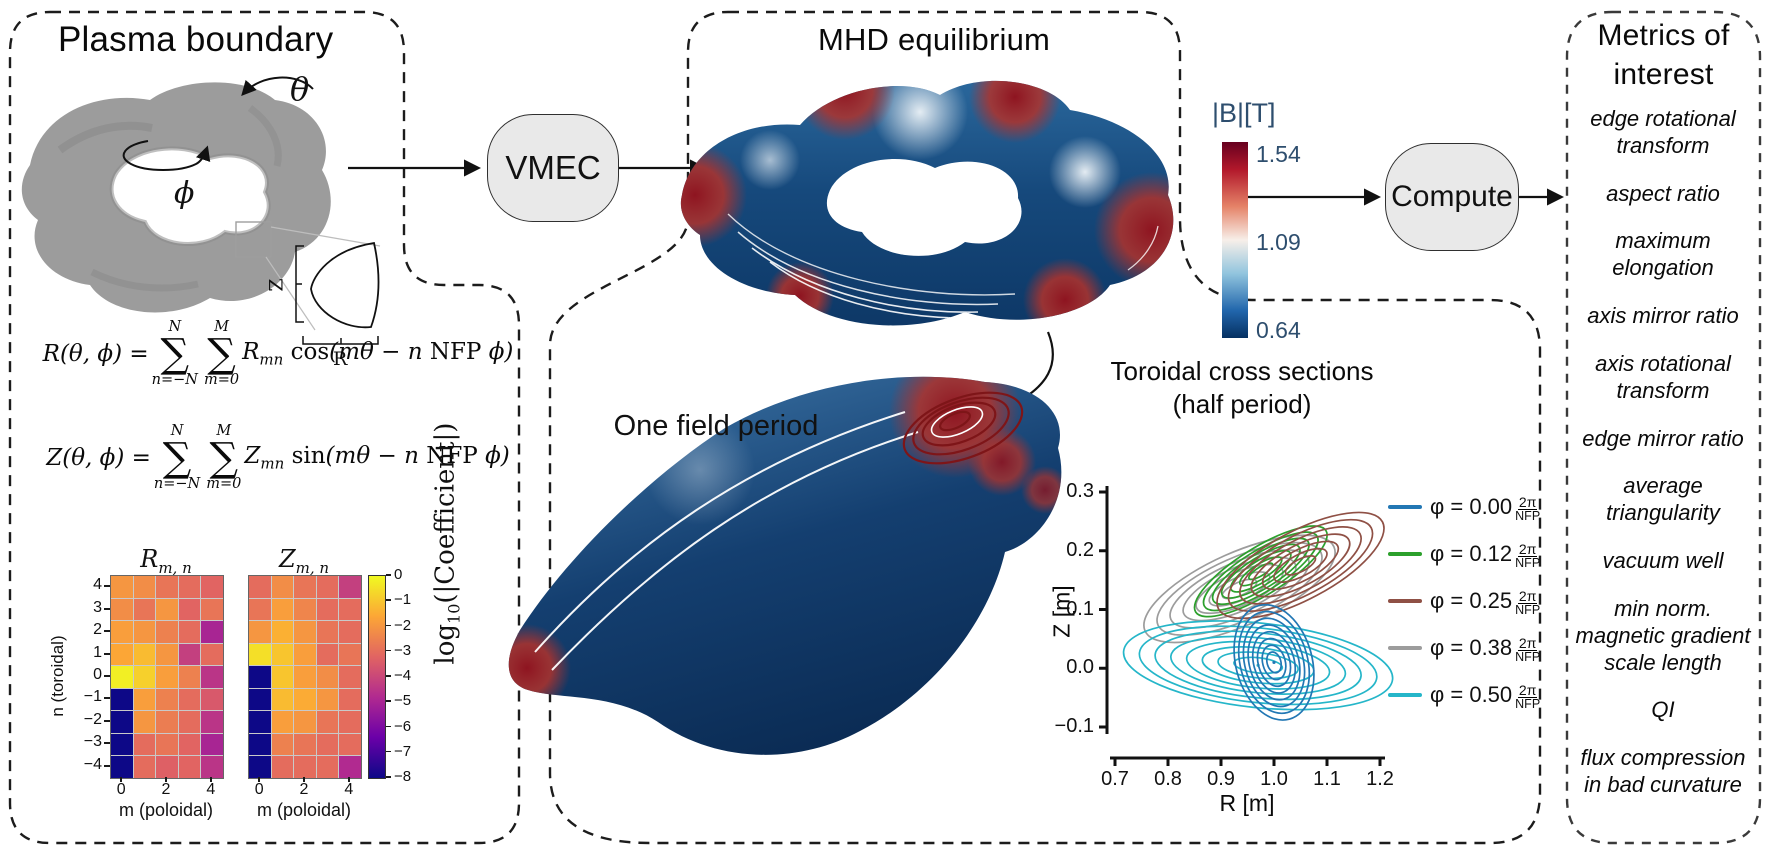  Describe the element at coordinates (377, 458) in the screenshot. I see `eq-term: Zmn sin(mθ − n NFP ϕ)` at that location.